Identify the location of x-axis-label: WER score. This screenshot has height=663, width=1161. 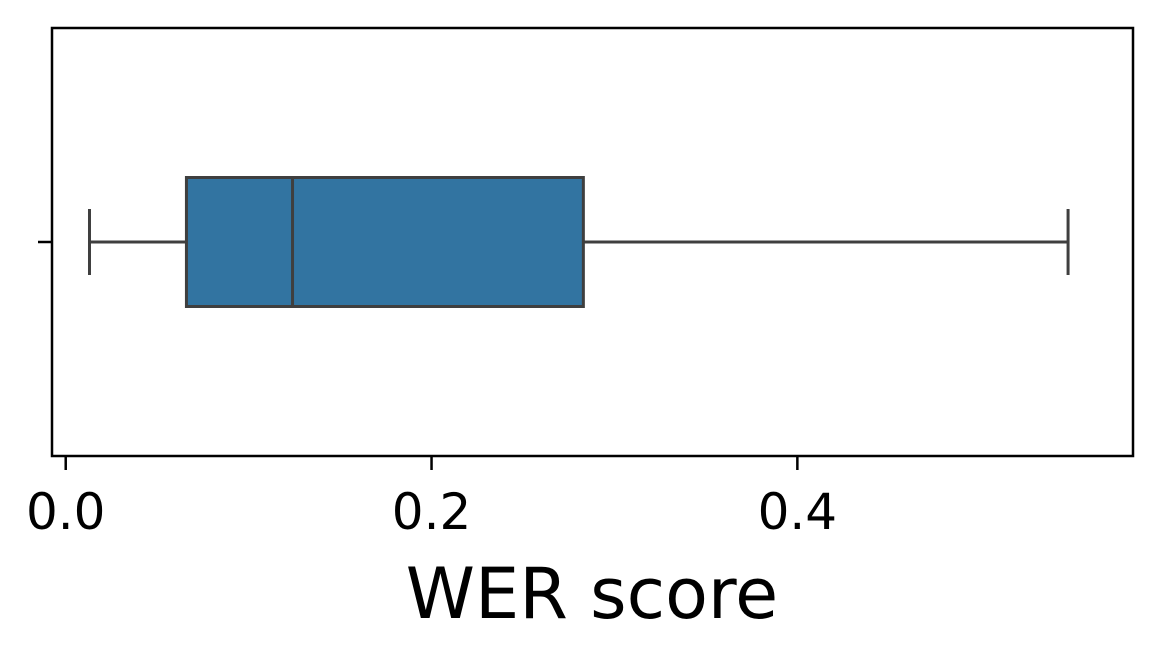
(592, 594).